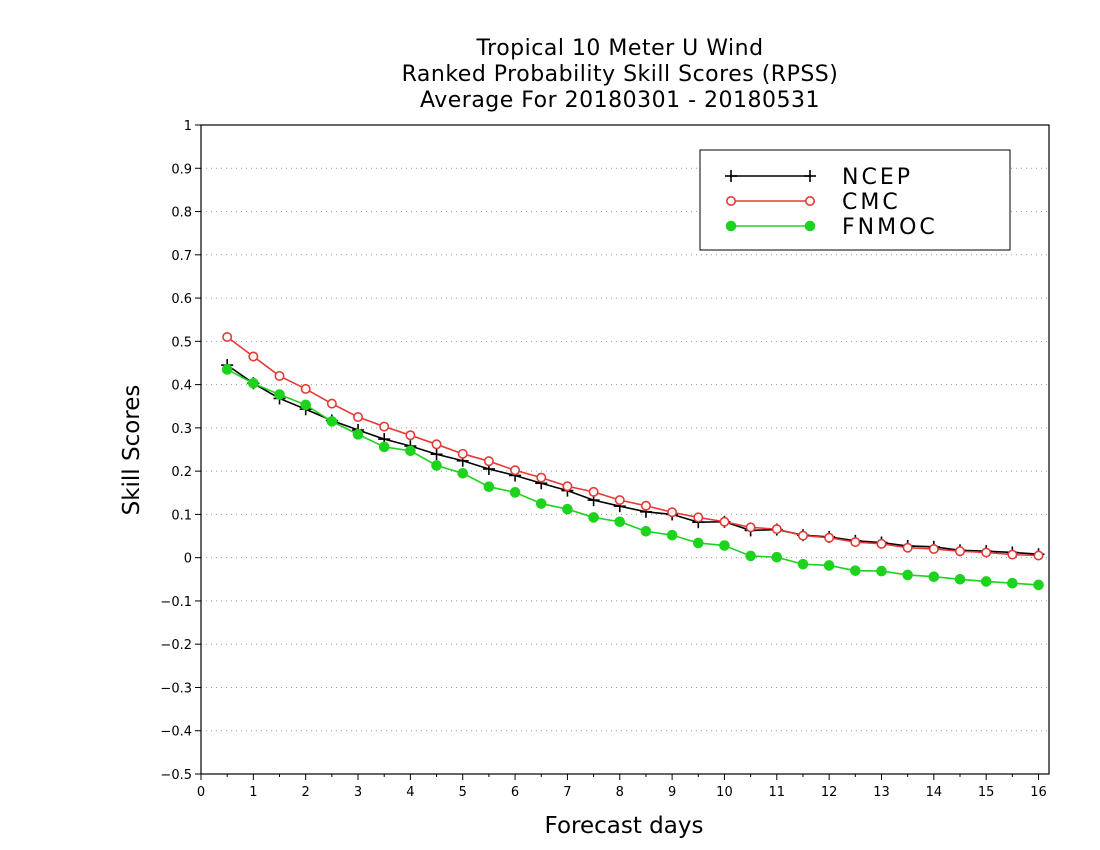 The height and width of the screenshot is (850, 1100). Describe the element at coordinates (181, 169) in the screenshot. I see `y-tick-label: 0.9` at that location.